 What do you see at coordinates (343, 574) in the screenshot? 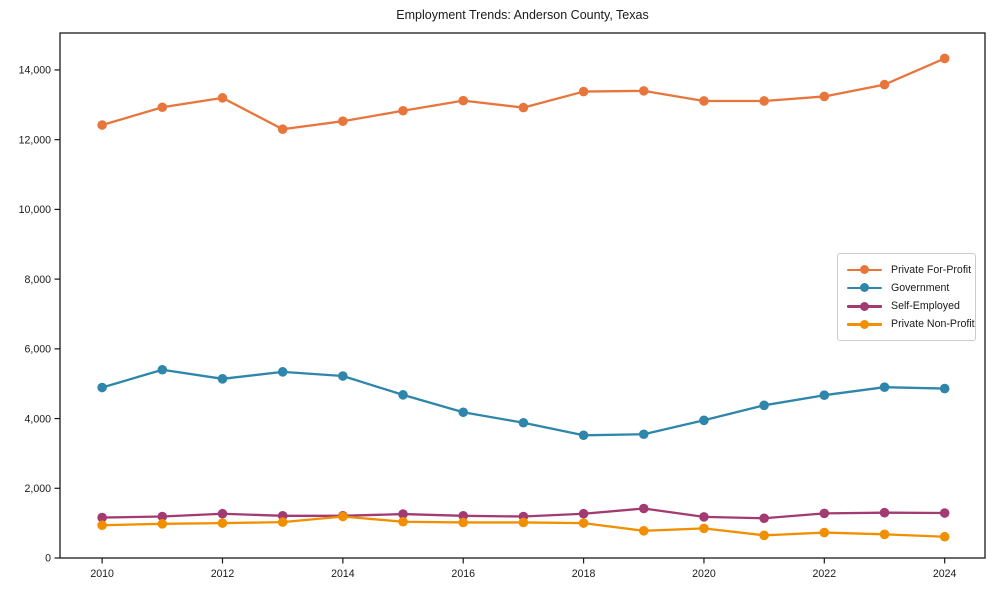
I see `x-tick-label: 2014` at bounding box center [343, 574].